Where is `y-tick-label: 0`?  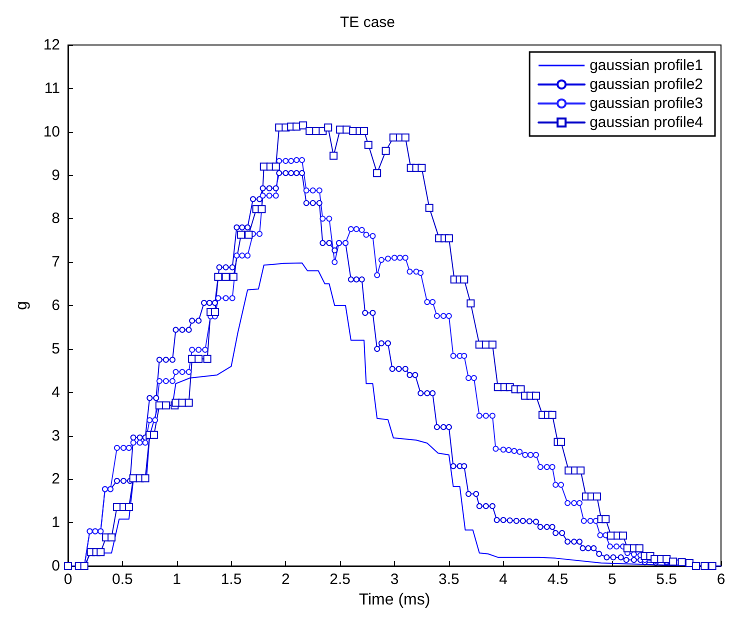 y-tick-label: 0 is located at coordinates (56, 566).